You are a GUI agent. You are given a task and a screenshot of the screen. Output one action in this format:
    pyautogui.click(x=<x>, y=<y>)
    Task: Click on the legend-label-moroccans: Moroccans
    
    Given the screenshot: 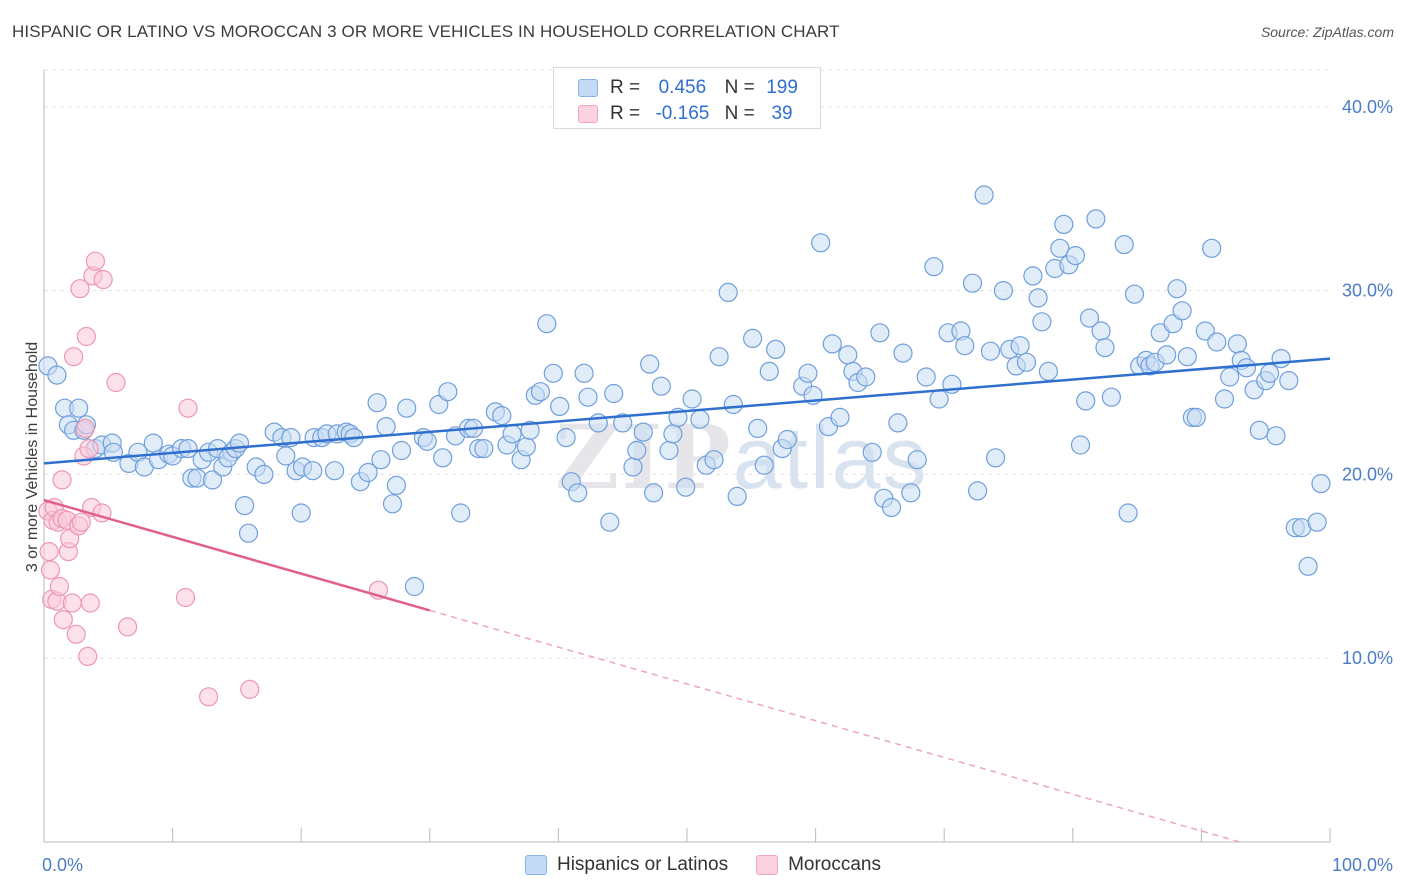 What is the action you would take?
    pyautogui.click(x=834, y=864)
    